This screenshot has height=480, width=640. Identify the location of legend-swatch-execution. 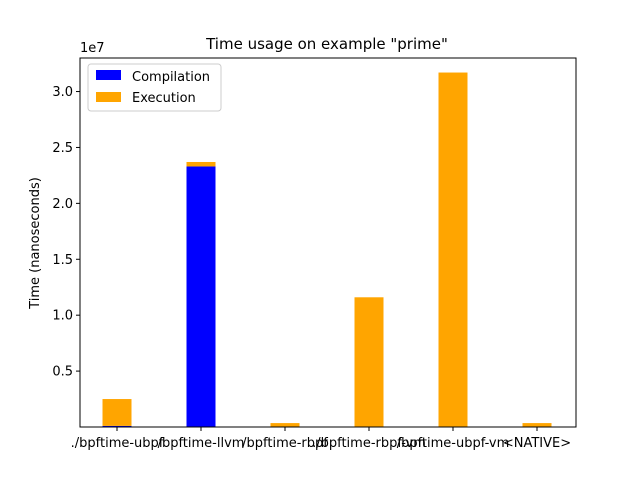
(108, 97).